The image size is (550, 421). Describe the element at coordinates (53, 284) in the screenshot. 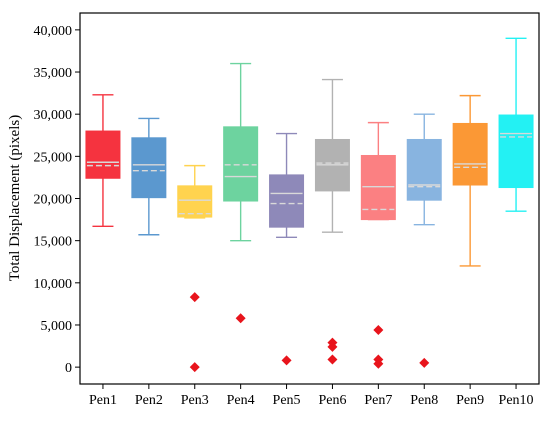

I see `y-tick-label: 10,000` at that location.